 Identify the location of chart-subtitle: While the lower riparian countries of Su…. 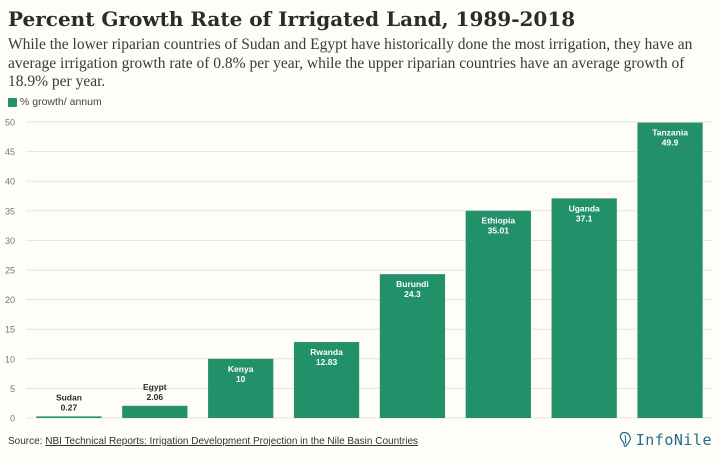
(350, 63).